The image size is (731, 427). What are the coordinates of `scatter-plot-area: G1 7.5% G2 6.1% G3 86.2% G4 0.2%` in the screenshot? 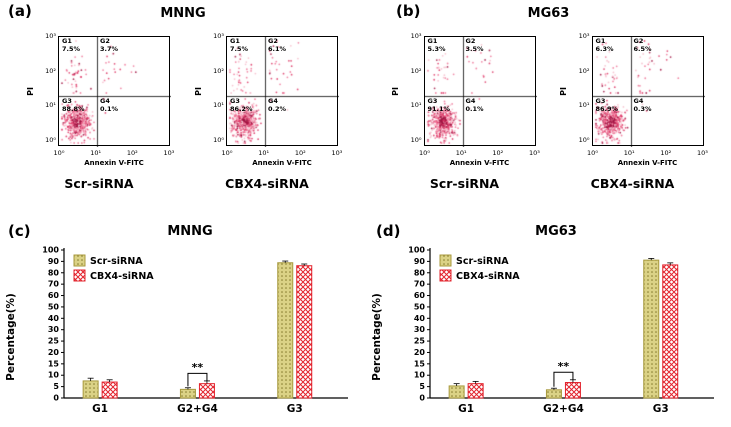 It's located at (282, 91).